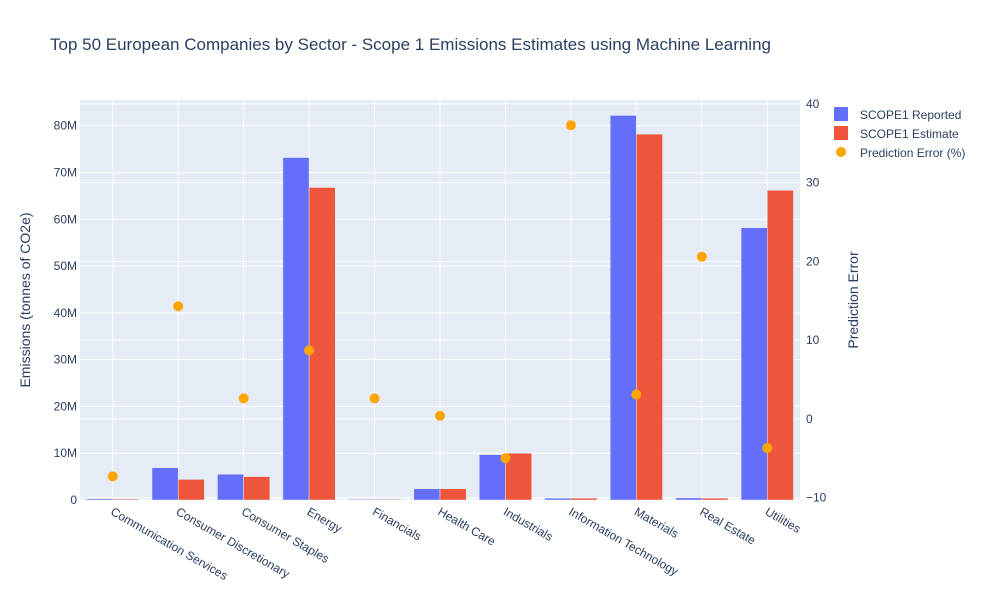  What do you see at coordinates (65, 360) in the screenshot?
I see `y-tick-label: 30M` at bounding box center [65, 360].